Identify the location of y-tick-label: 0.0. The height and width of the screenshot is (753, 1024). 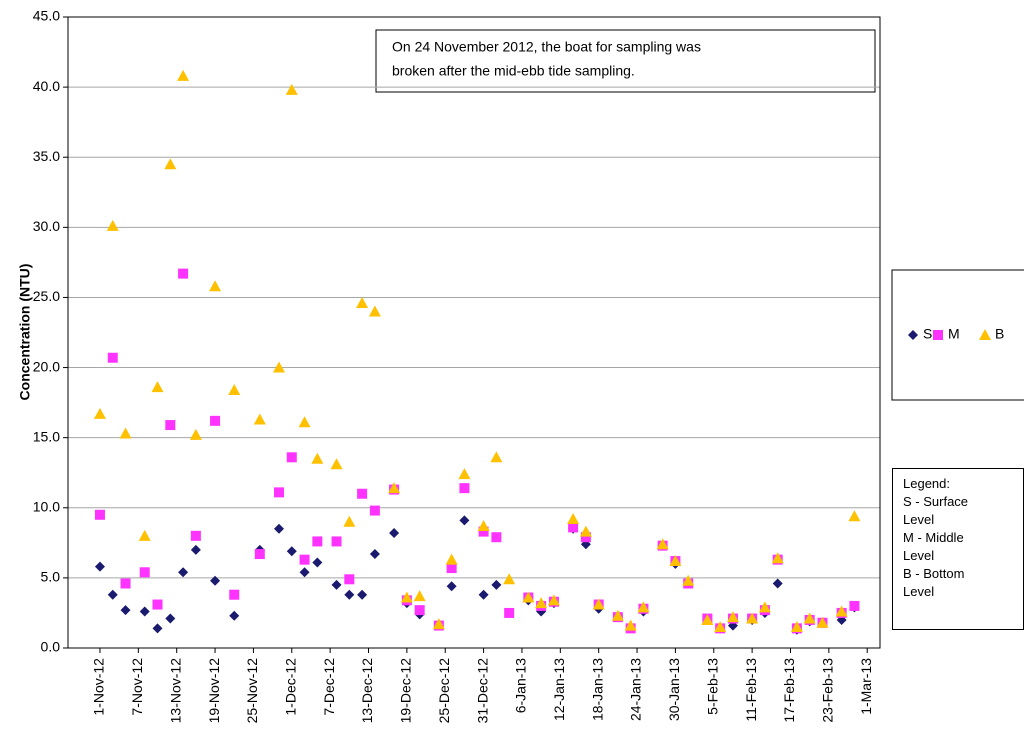
(51, 647).